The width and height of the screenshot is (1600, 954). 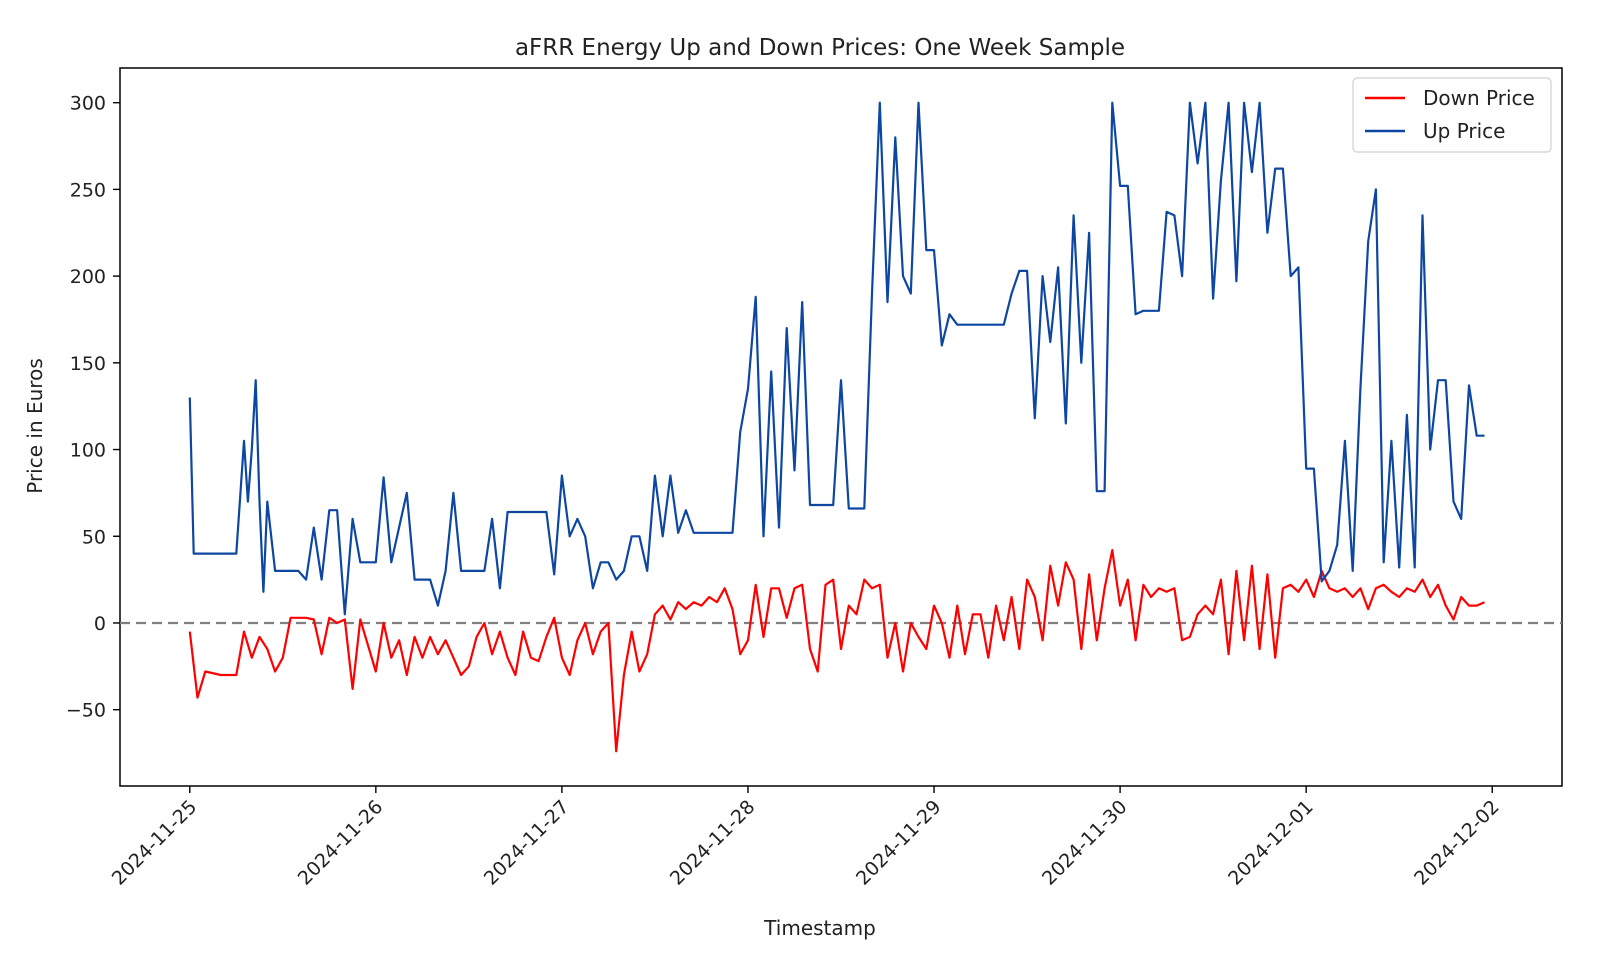 What do you see at coordinates (527, 843) in the screenshot?
I see `x-tick-label: 2024-11-27` at bounding box center [527, 843].